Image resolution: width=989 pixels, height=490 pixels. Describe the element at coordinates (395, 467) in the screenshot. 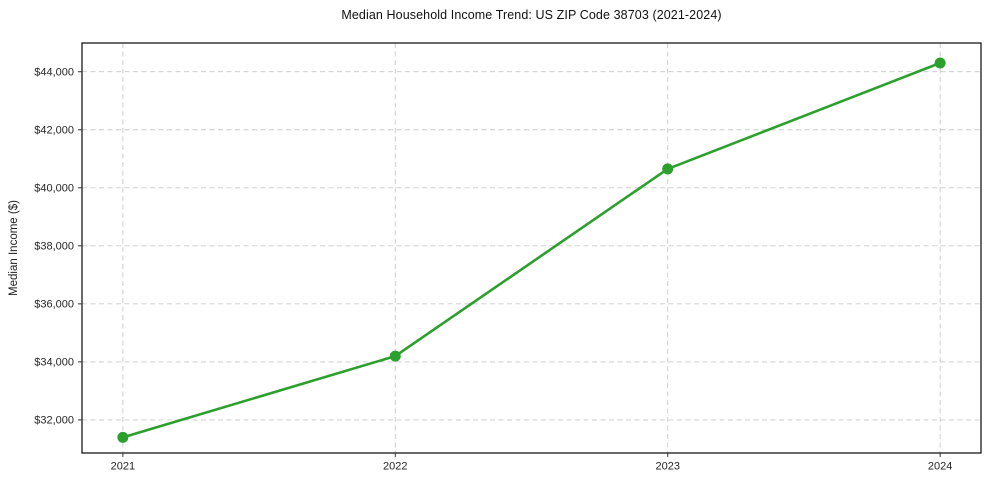

I see `x-tick-label: 2022` at that location.